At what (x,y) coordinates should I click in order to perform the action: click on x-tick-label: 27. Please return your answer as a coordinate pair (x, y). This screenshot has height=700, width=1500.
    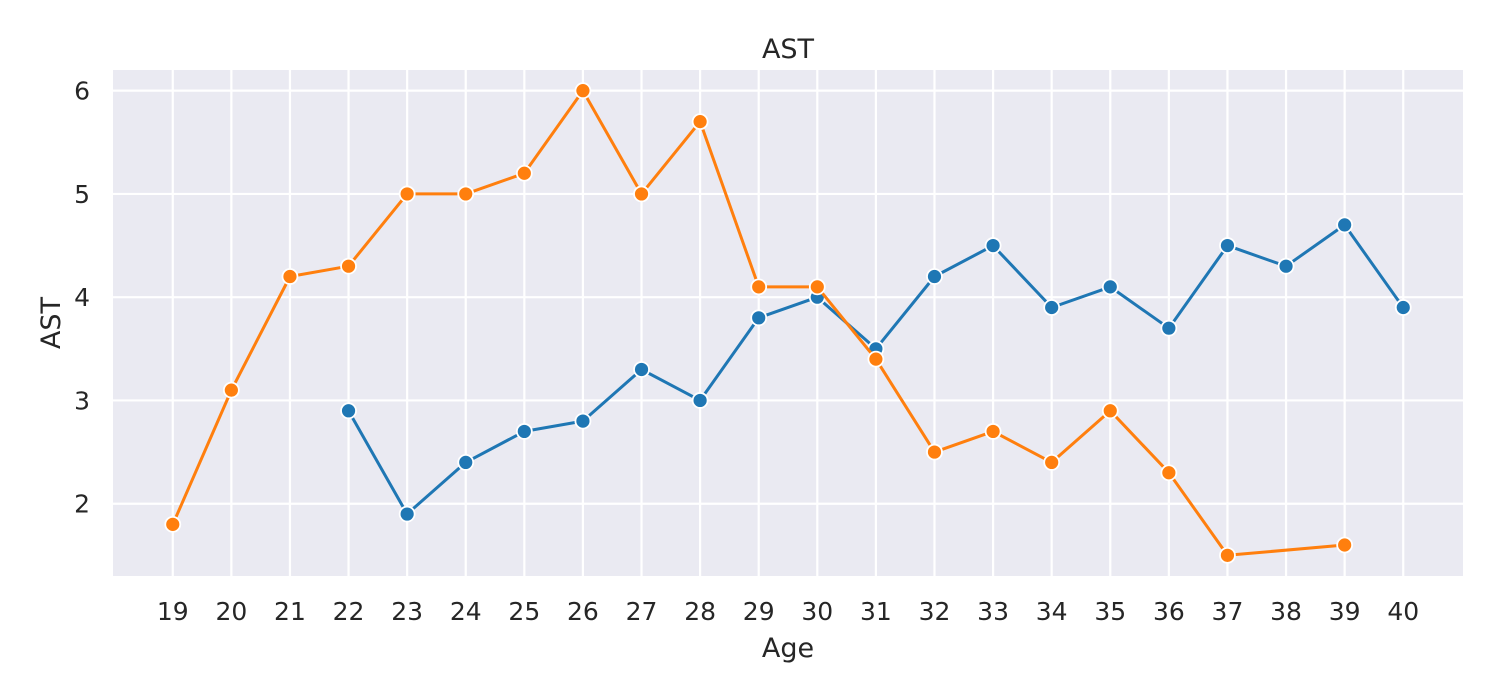
    Looking at the image, I should click on (642, 611).